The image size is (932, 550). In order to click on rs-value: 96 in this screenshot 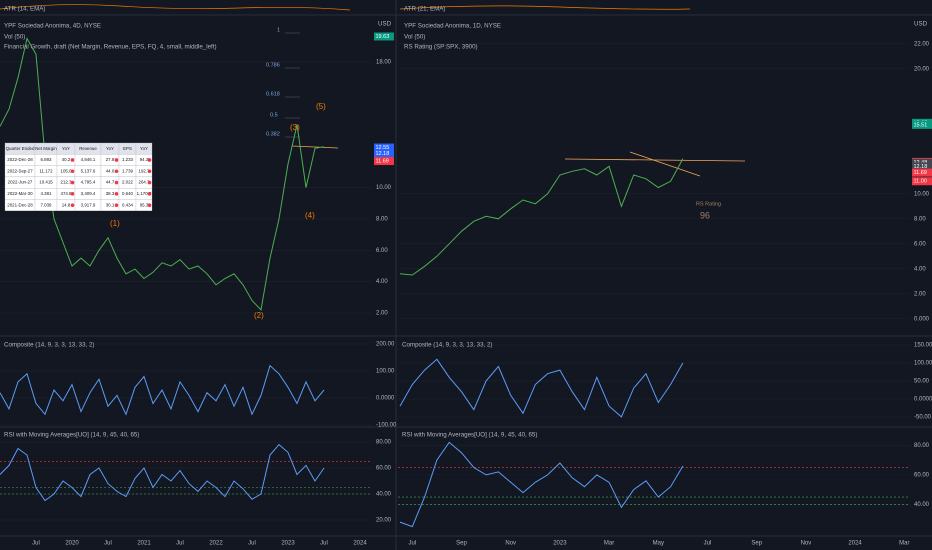, I will do `click(705, 215)`.